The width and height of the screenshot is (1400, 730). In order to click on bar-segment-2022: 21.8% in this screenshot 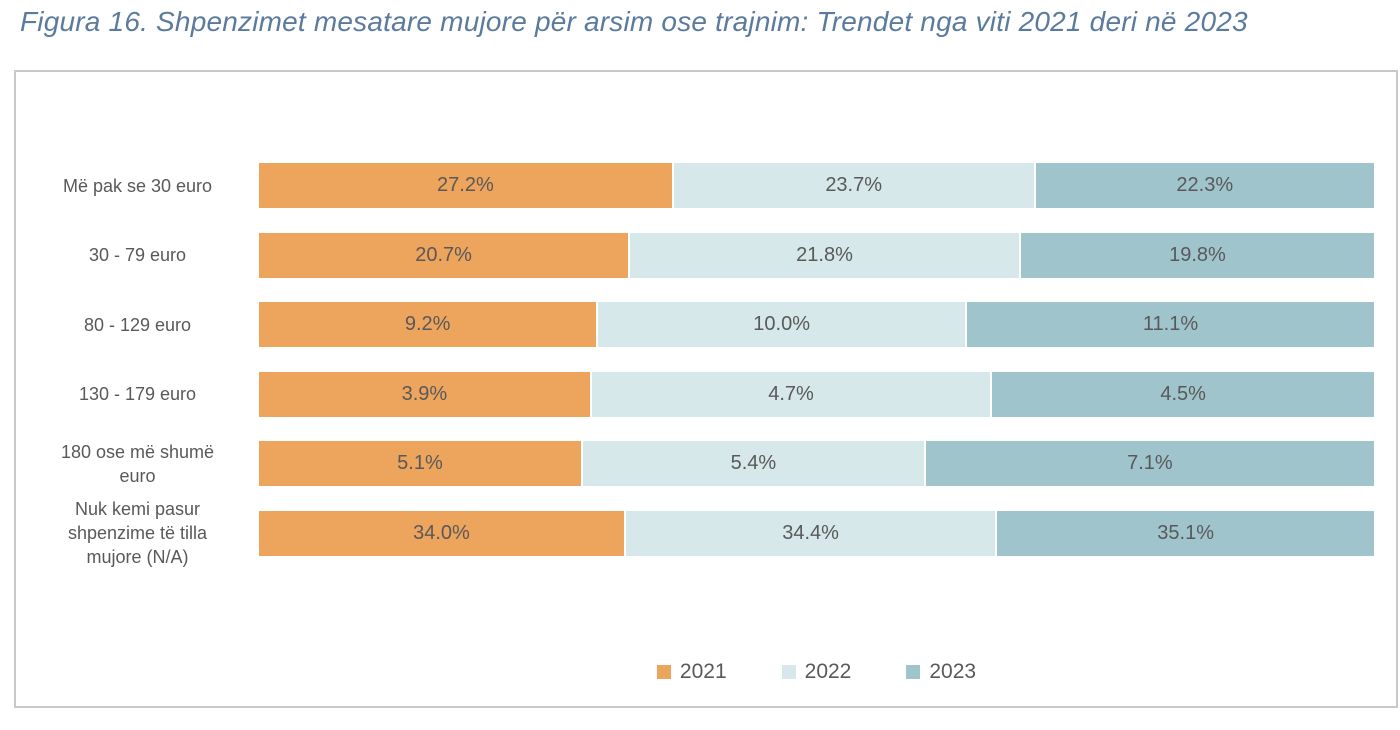, I will do `click(823, 255)`.